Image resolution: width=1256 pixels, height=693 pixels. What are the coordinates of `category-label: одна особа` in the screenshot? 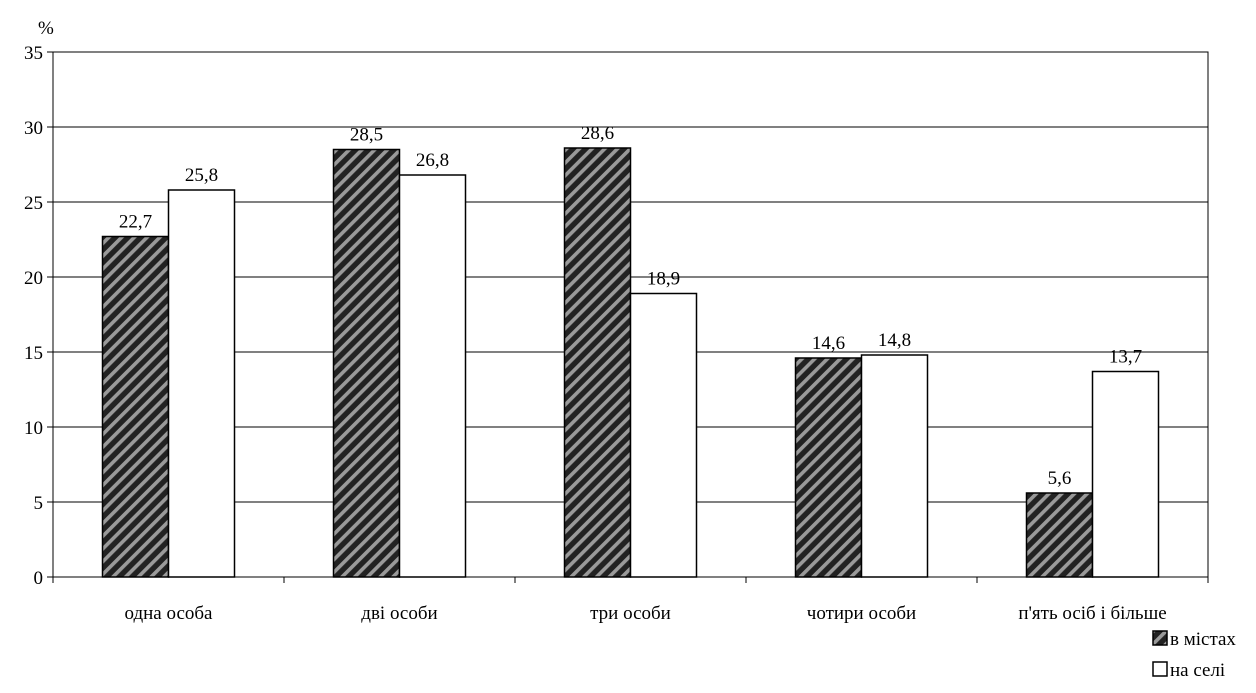 It's located at (169, 613).